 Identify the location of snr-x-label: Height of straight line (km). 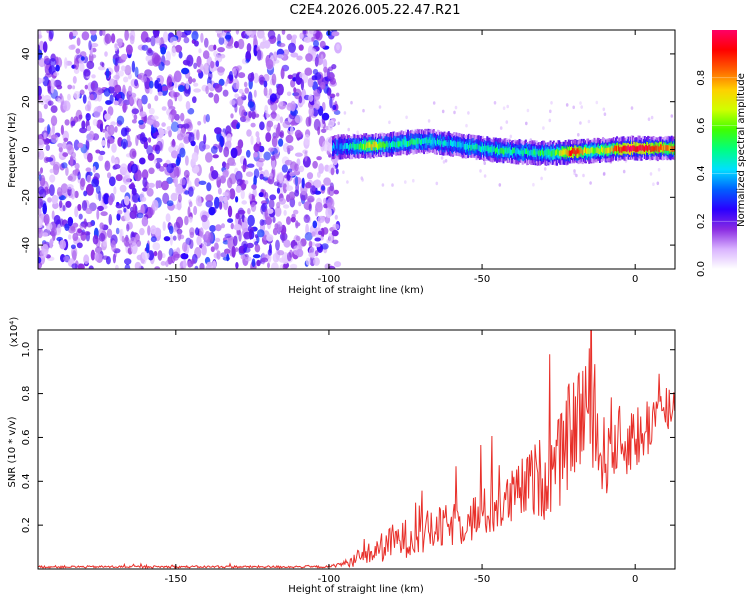
(356, 589).